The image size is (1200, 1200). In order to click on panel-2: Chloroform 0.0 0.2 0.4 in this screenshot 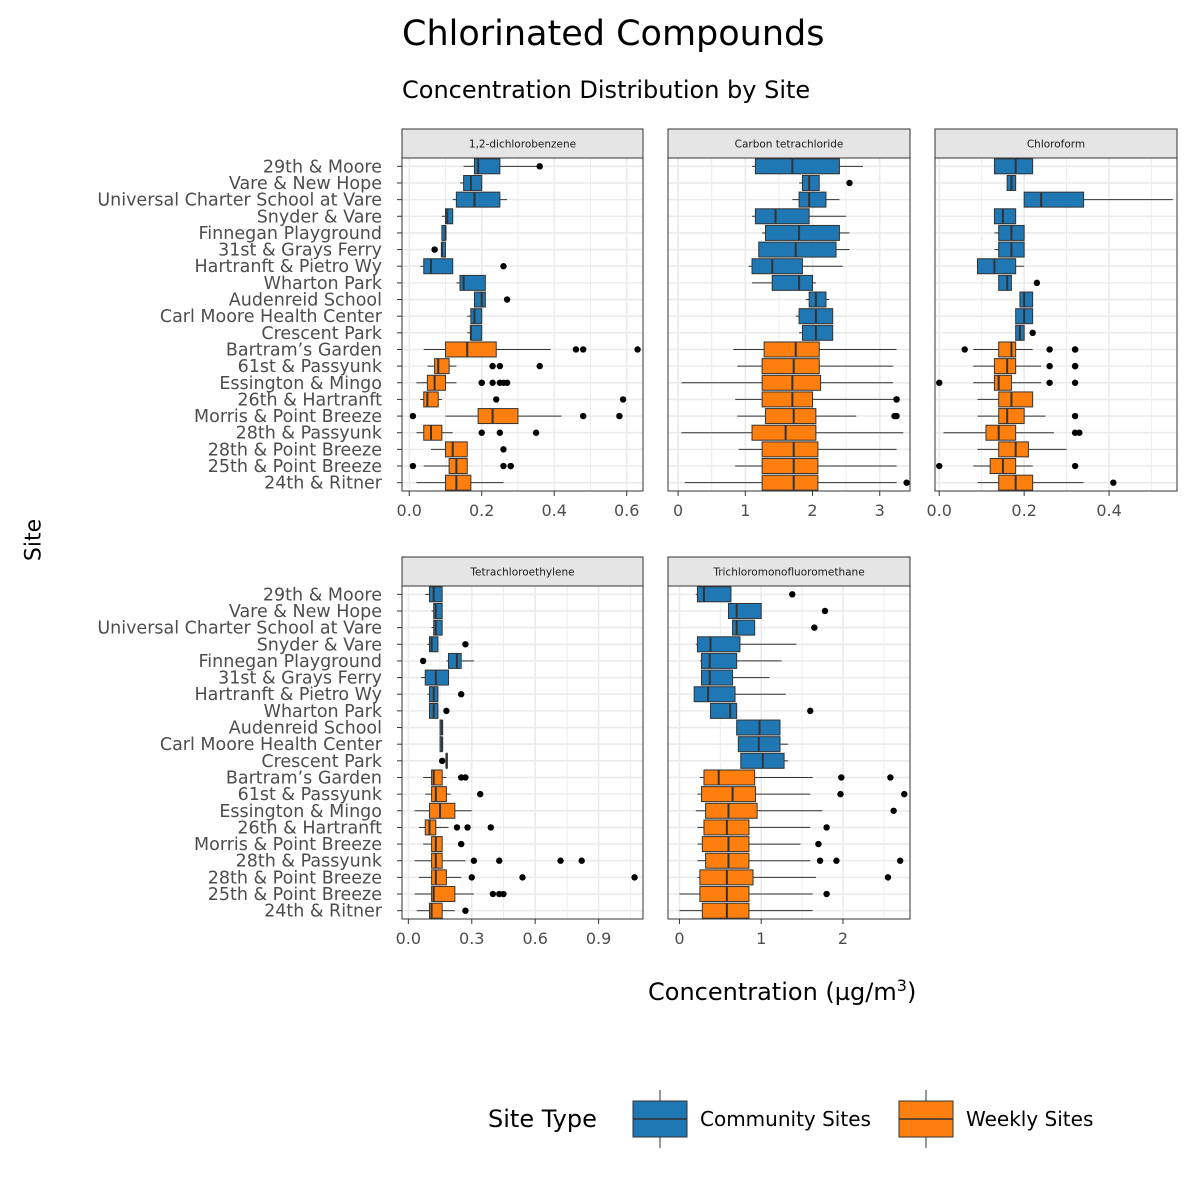, I will do `click(1052, 324)`.